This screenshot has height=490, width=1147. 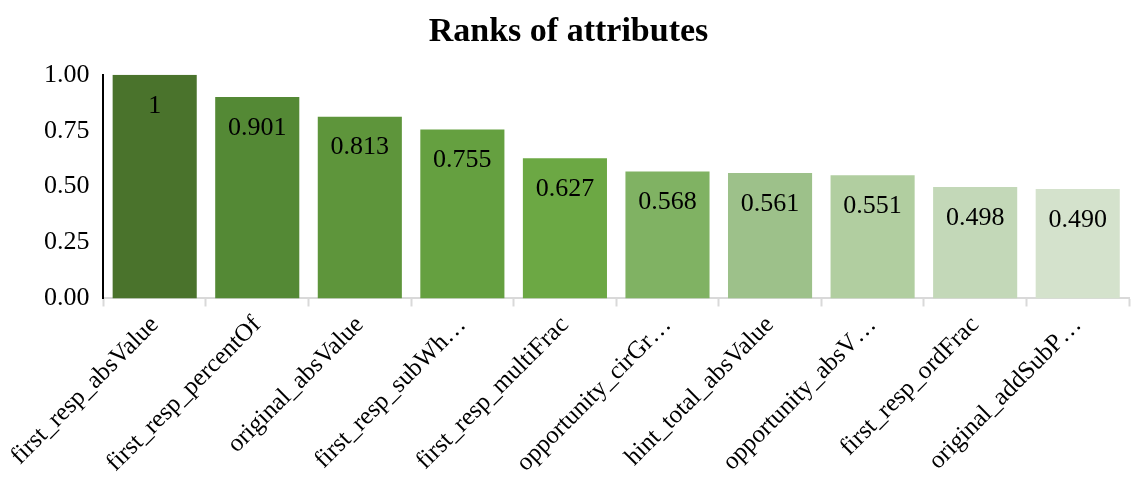 What do you see at coordinates (155, 104) in the screenshot?
I see `data-label: 1` at bounding box center [155, 104].